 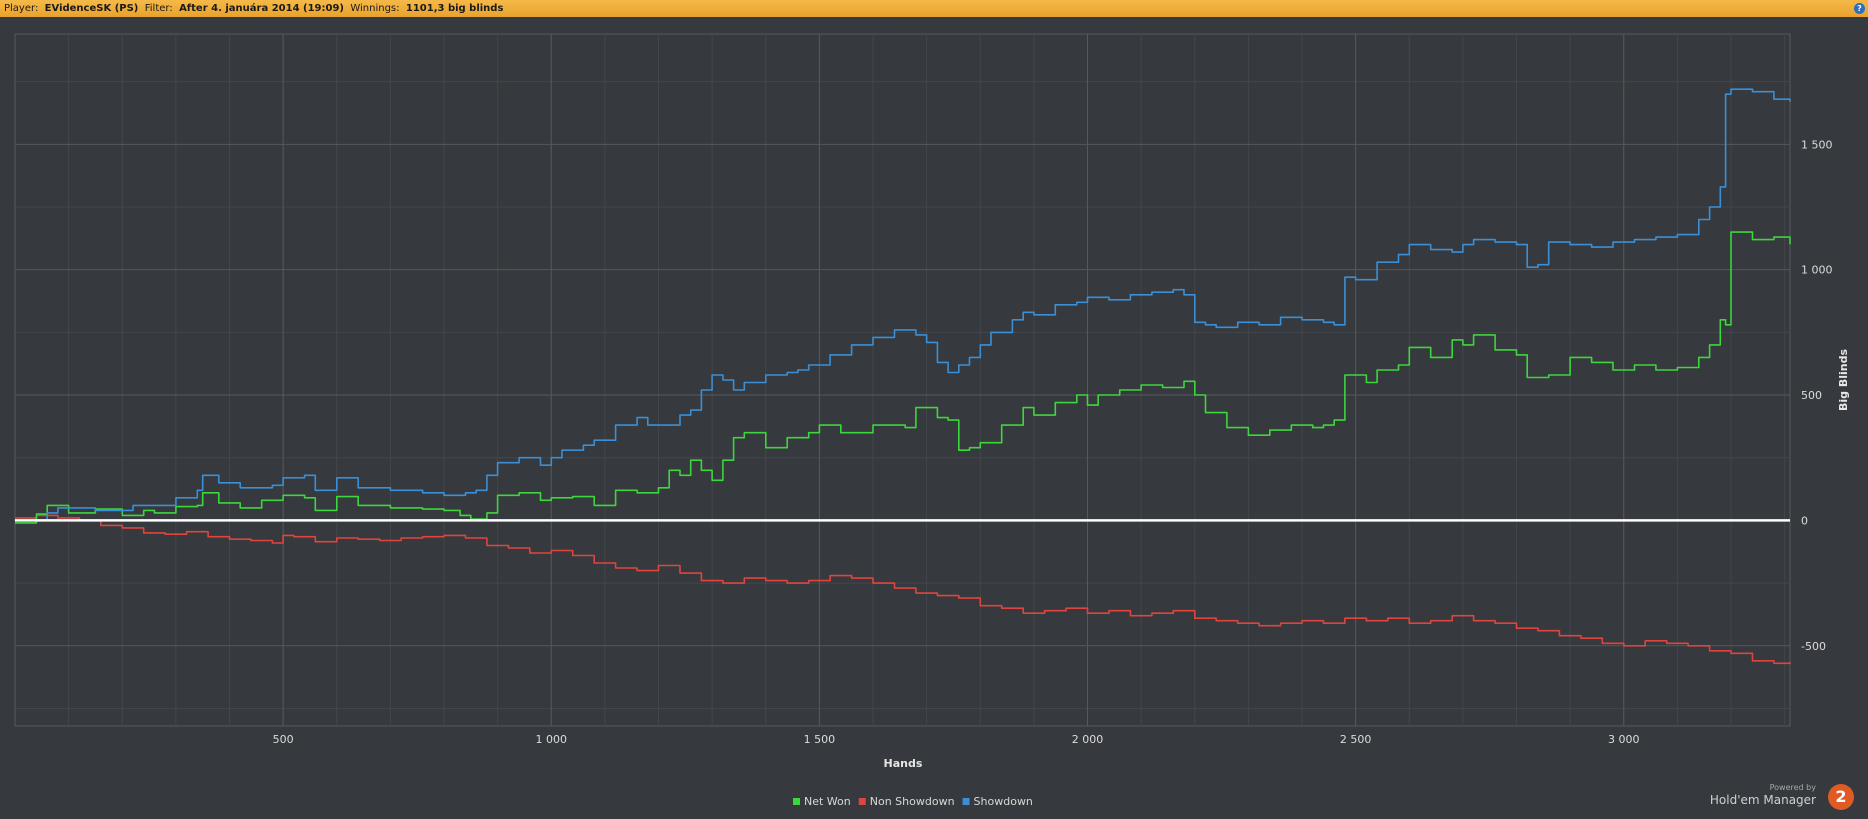 I want to click on y-tick-label: 500, so click(x=1811, y=395).